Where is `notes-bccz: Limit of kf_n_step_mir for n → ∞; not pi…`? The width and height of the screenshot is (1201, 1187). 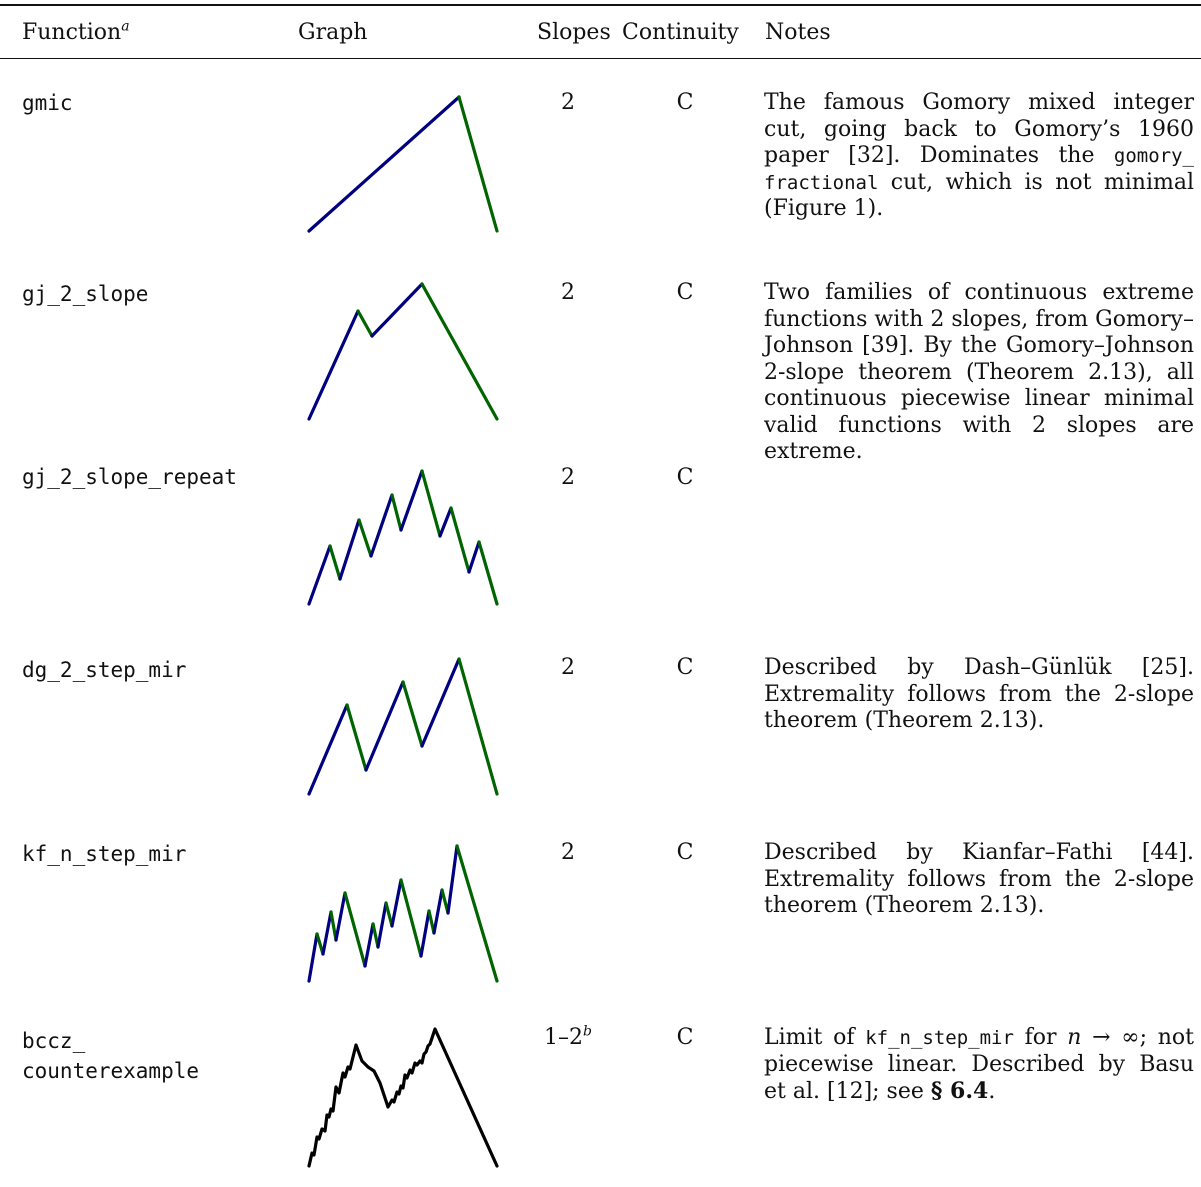
notes-bccz: Limit of kf_n_step_mir for n → ∞; not pi… is located at coordinates (979, 1064).